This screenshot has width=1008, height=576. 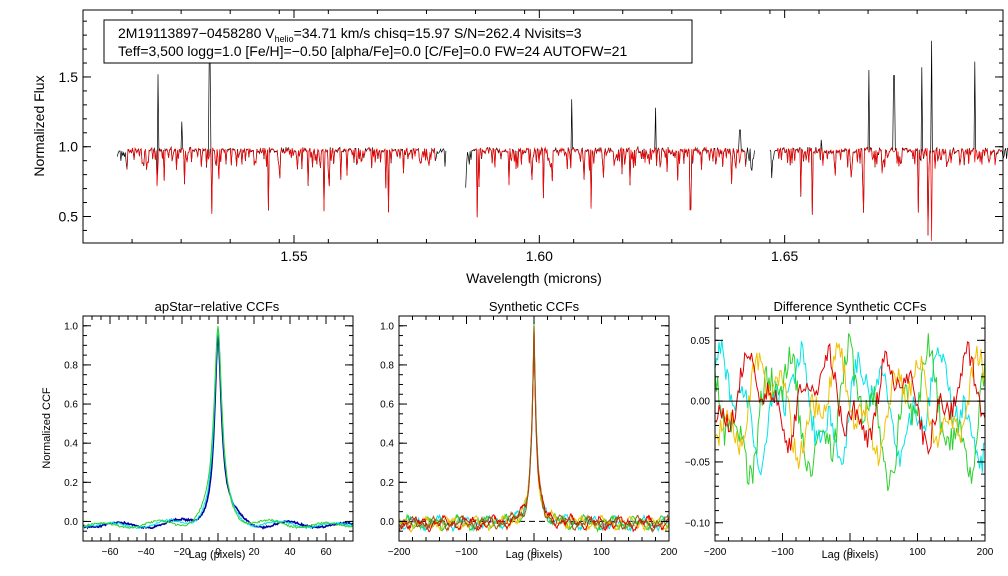 I want to click on 2-ytick-label: 0.6, so click(x=387, y=405).